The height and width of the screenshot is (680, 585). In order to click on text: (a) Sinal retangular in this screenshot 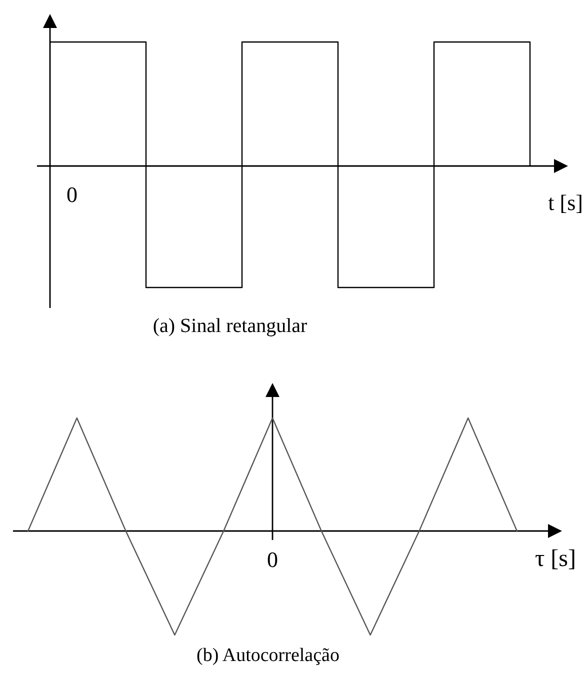, I will do `click(230, 326)`.